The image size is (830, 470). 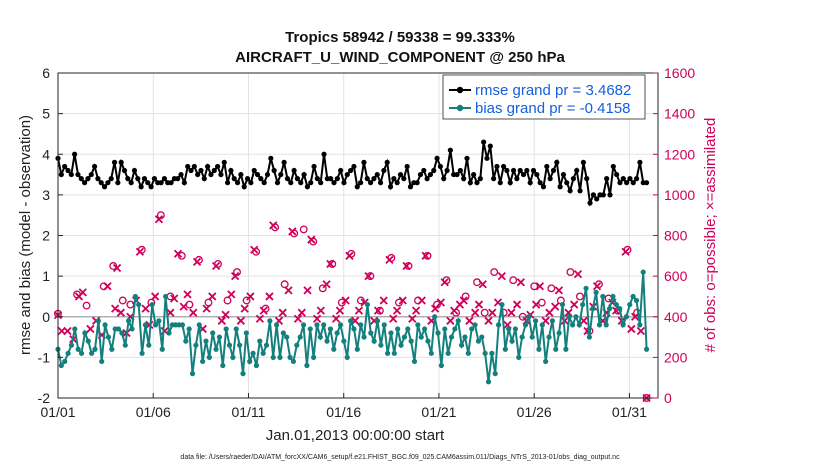 What do you see at coordinates (676, 276) in the screenshot?
I see `y-right-tick-label: 600` at bounding box center [676, 276].